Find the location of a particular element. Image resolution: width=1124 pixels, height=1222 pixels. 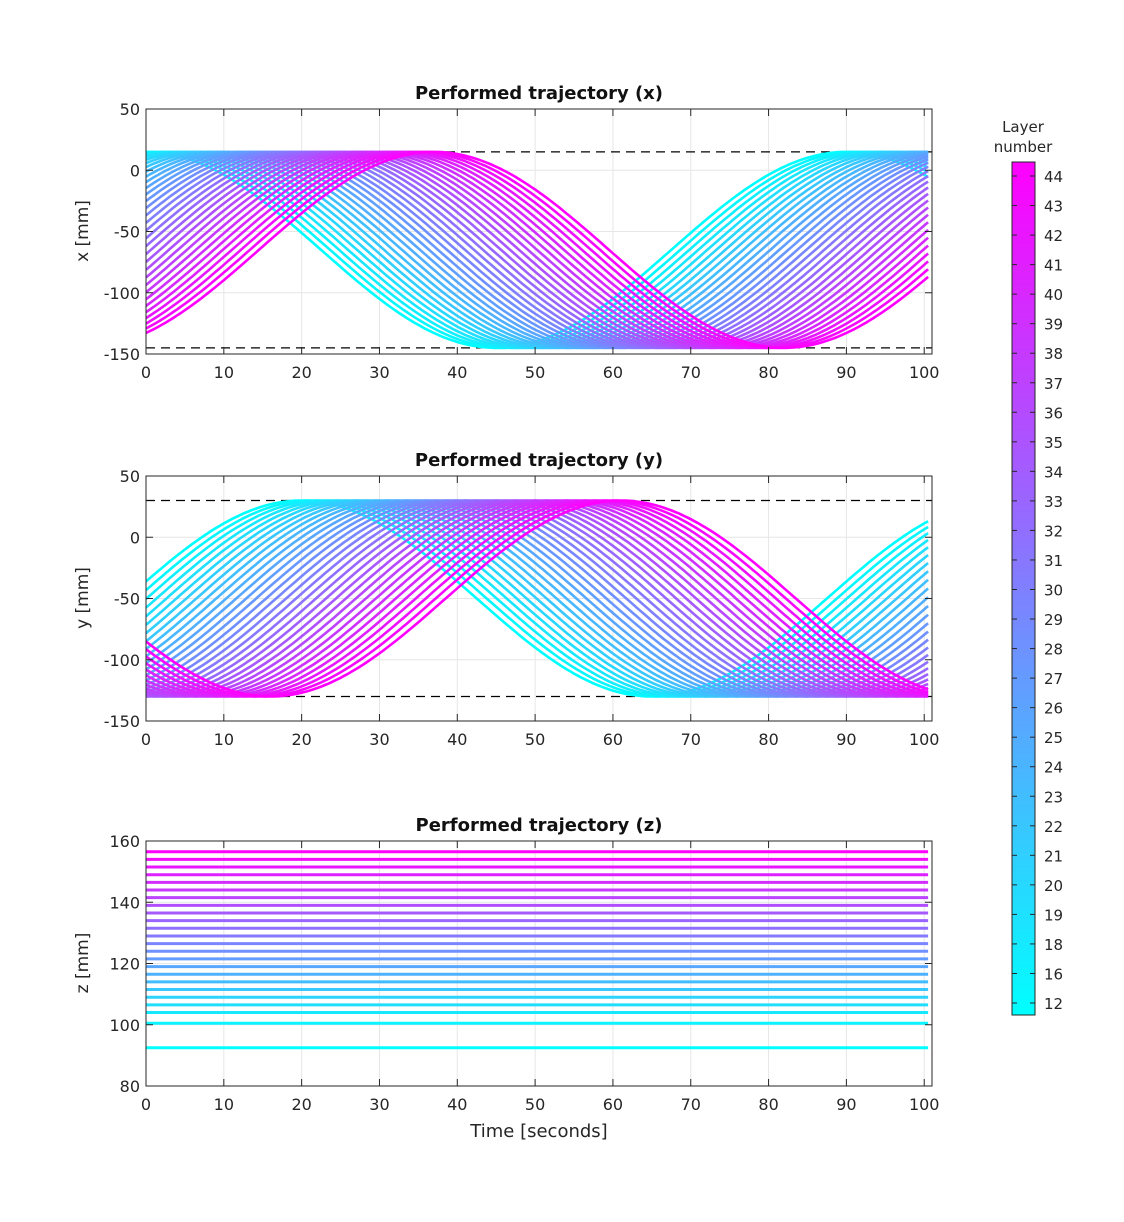

colorbar-tick-label: 35 is located at coordinates (1053, 443).